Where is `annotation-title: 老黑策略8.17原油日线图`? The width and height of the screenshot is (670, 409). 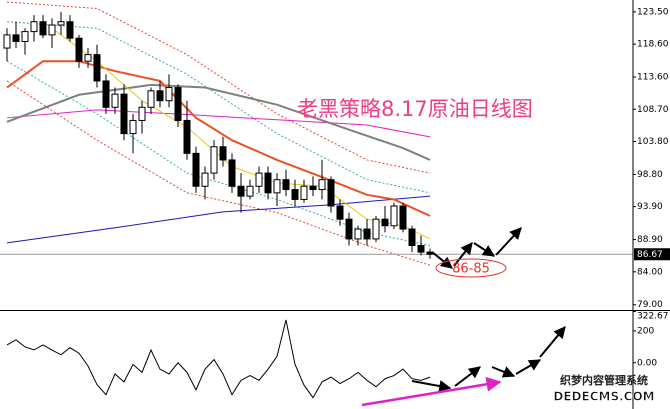 annotation-title: 老黑策略8.17原油日线图 is located at coordinates (415, 109).